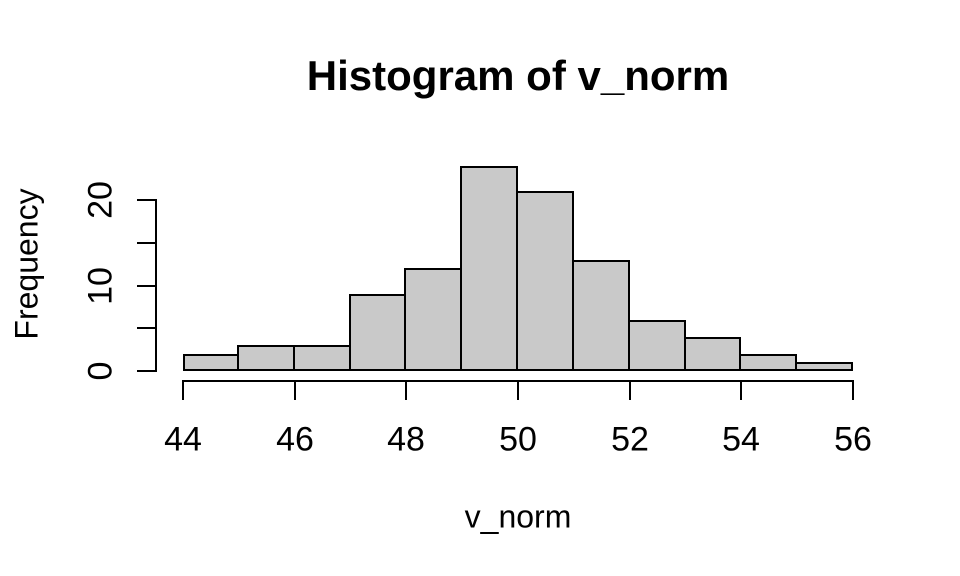 This screenshot has width=960, height=576. What do you see at coordinates (26, 264) in the screenshot?
I see `y-axis-label: Frequency` at bounding box center [26, 264].